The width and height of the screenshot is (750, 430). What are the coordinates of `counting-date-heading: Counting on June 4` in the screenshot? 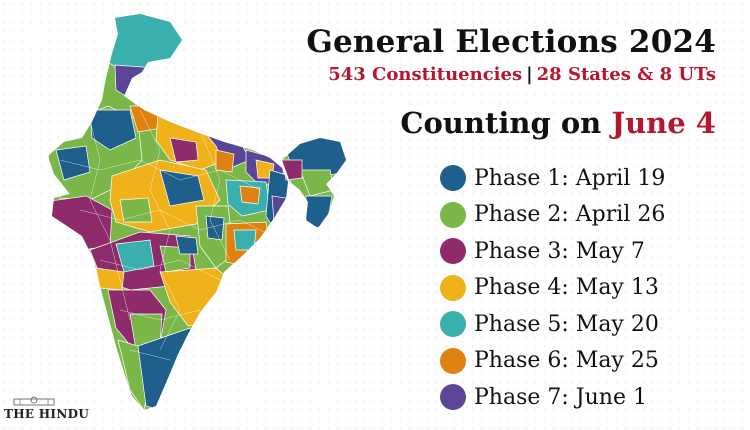 It's located at (558, 123).